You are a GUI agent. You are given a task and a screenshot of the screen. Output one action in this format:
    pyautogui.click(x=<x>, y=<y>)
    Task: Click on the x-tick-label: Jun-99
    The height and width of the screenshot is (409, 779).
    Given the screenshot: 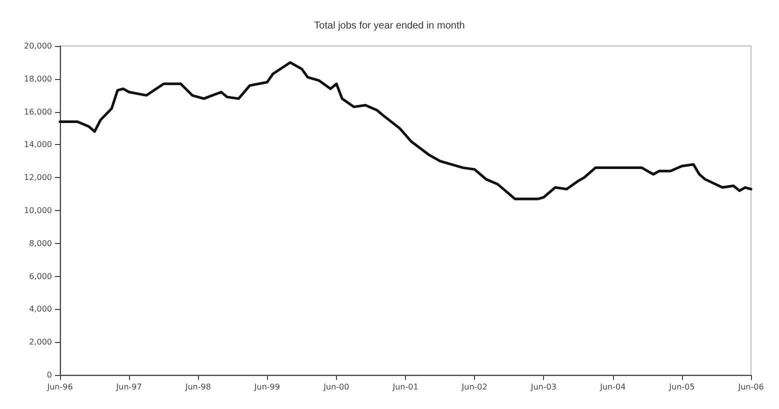 What is the action you would take?
    pyautogui.click(x=266, y=387)
    